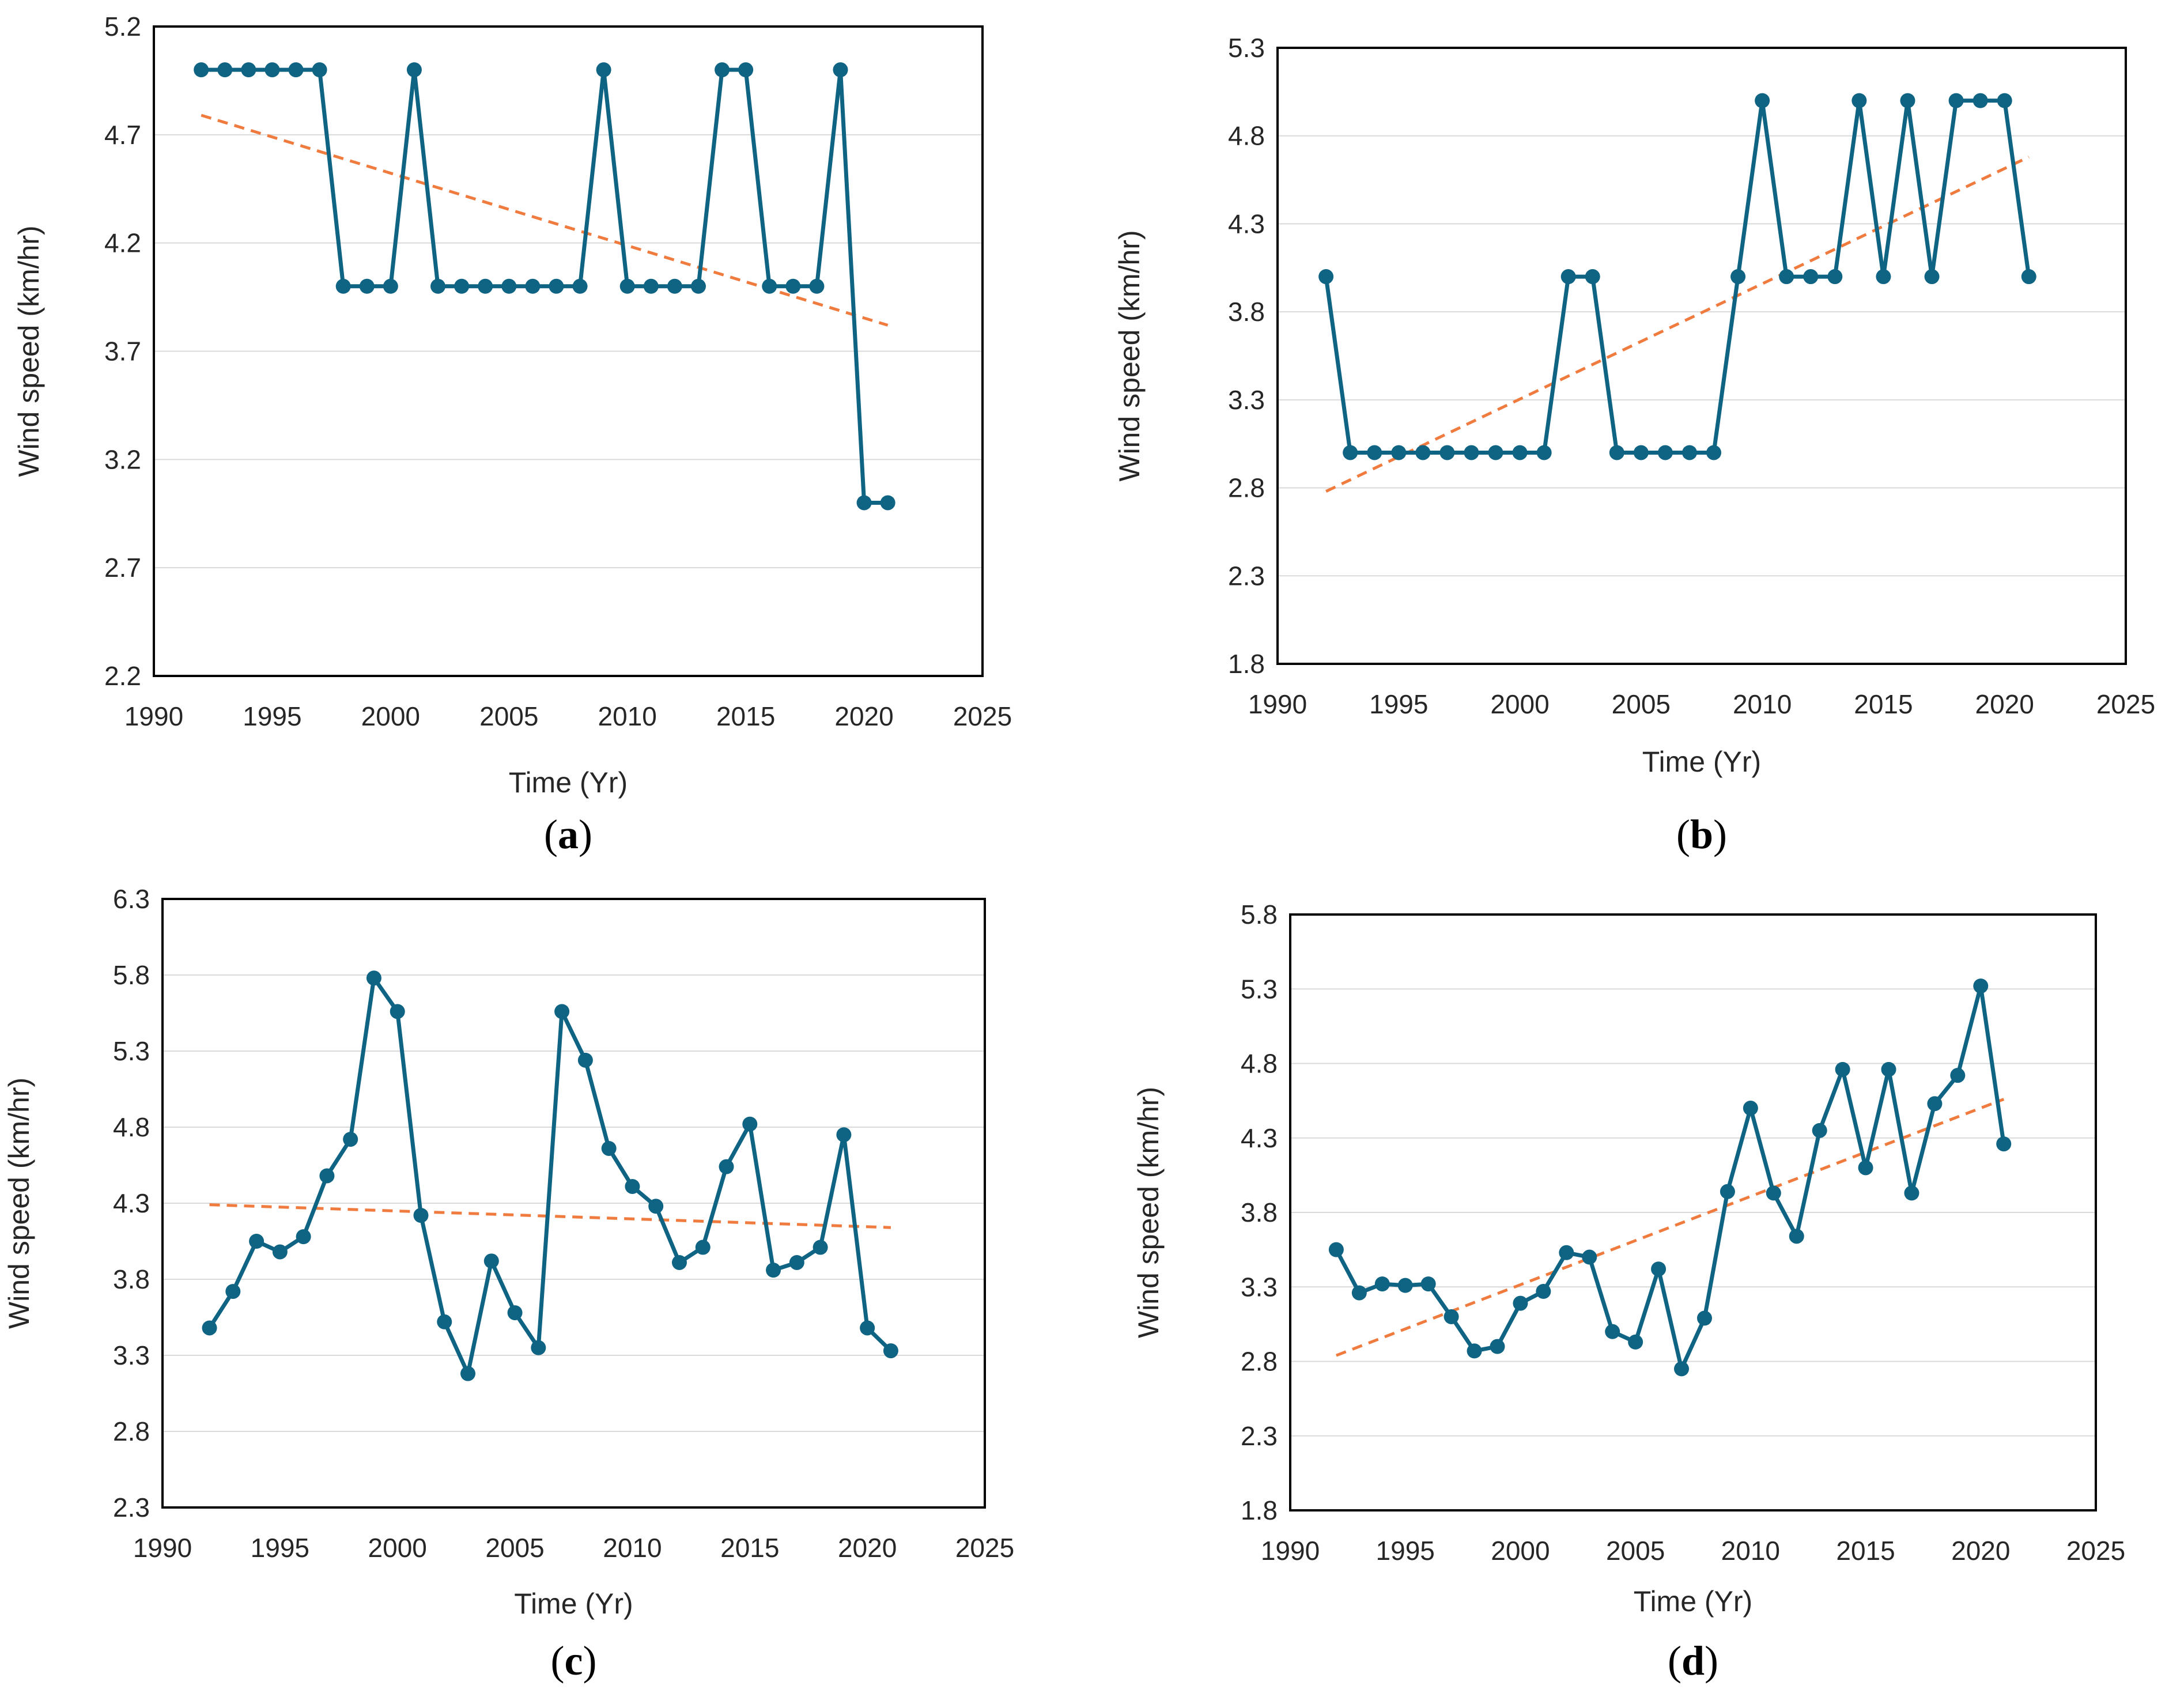  What do you see at coordinates (131, 1355) in the screenshot?
I see `y-tick-label: 3.3` at bounding box center [131, 1355].